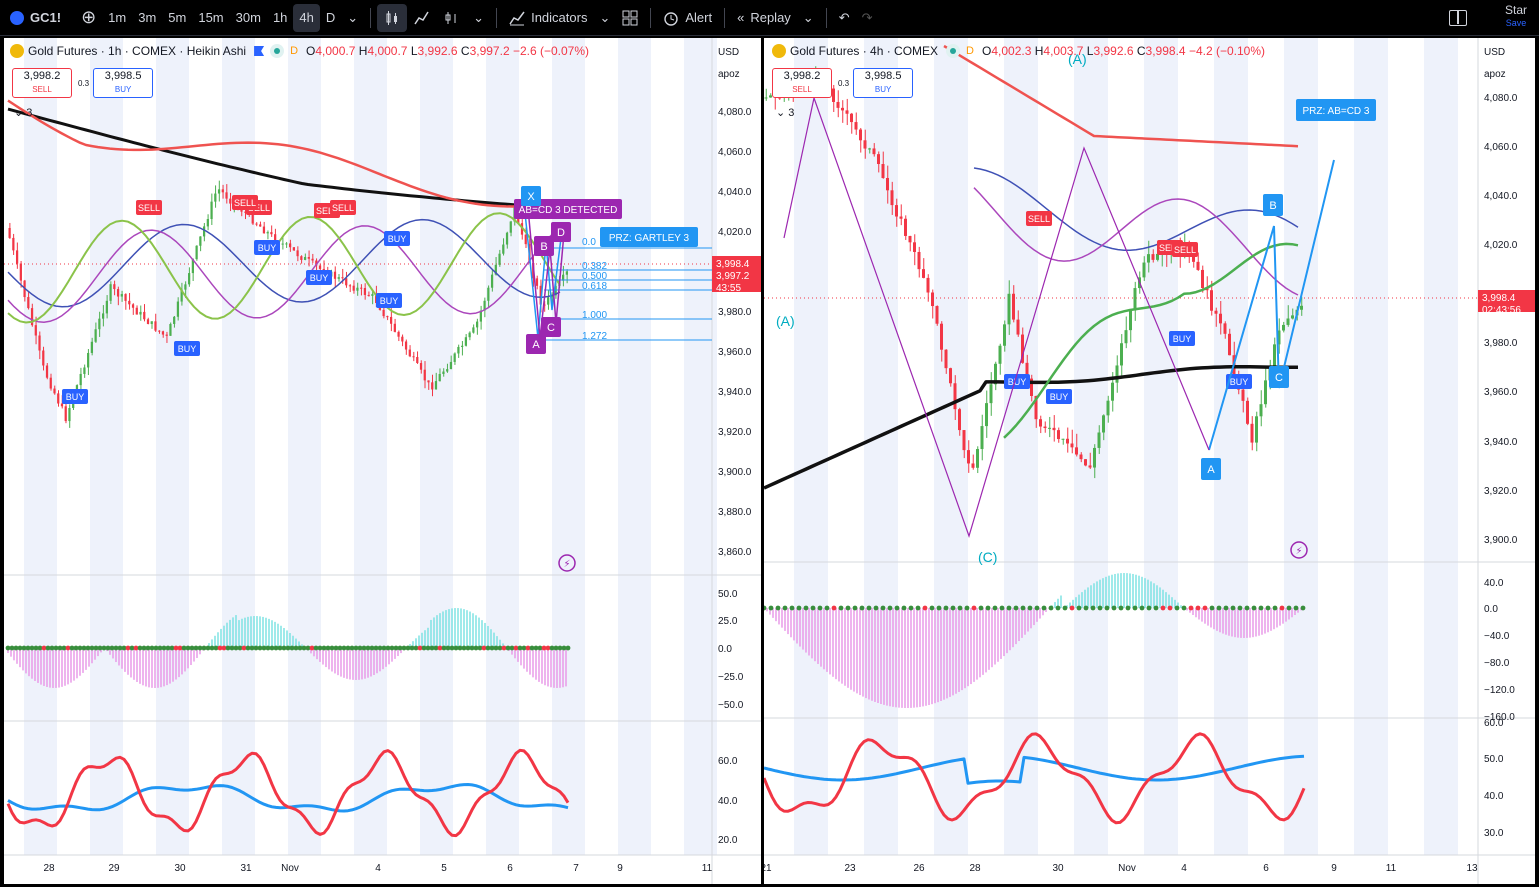 This screenshot has width=1539, height=887. I want to click on rsi-tick-label: 60.0, so click(1494, 723).